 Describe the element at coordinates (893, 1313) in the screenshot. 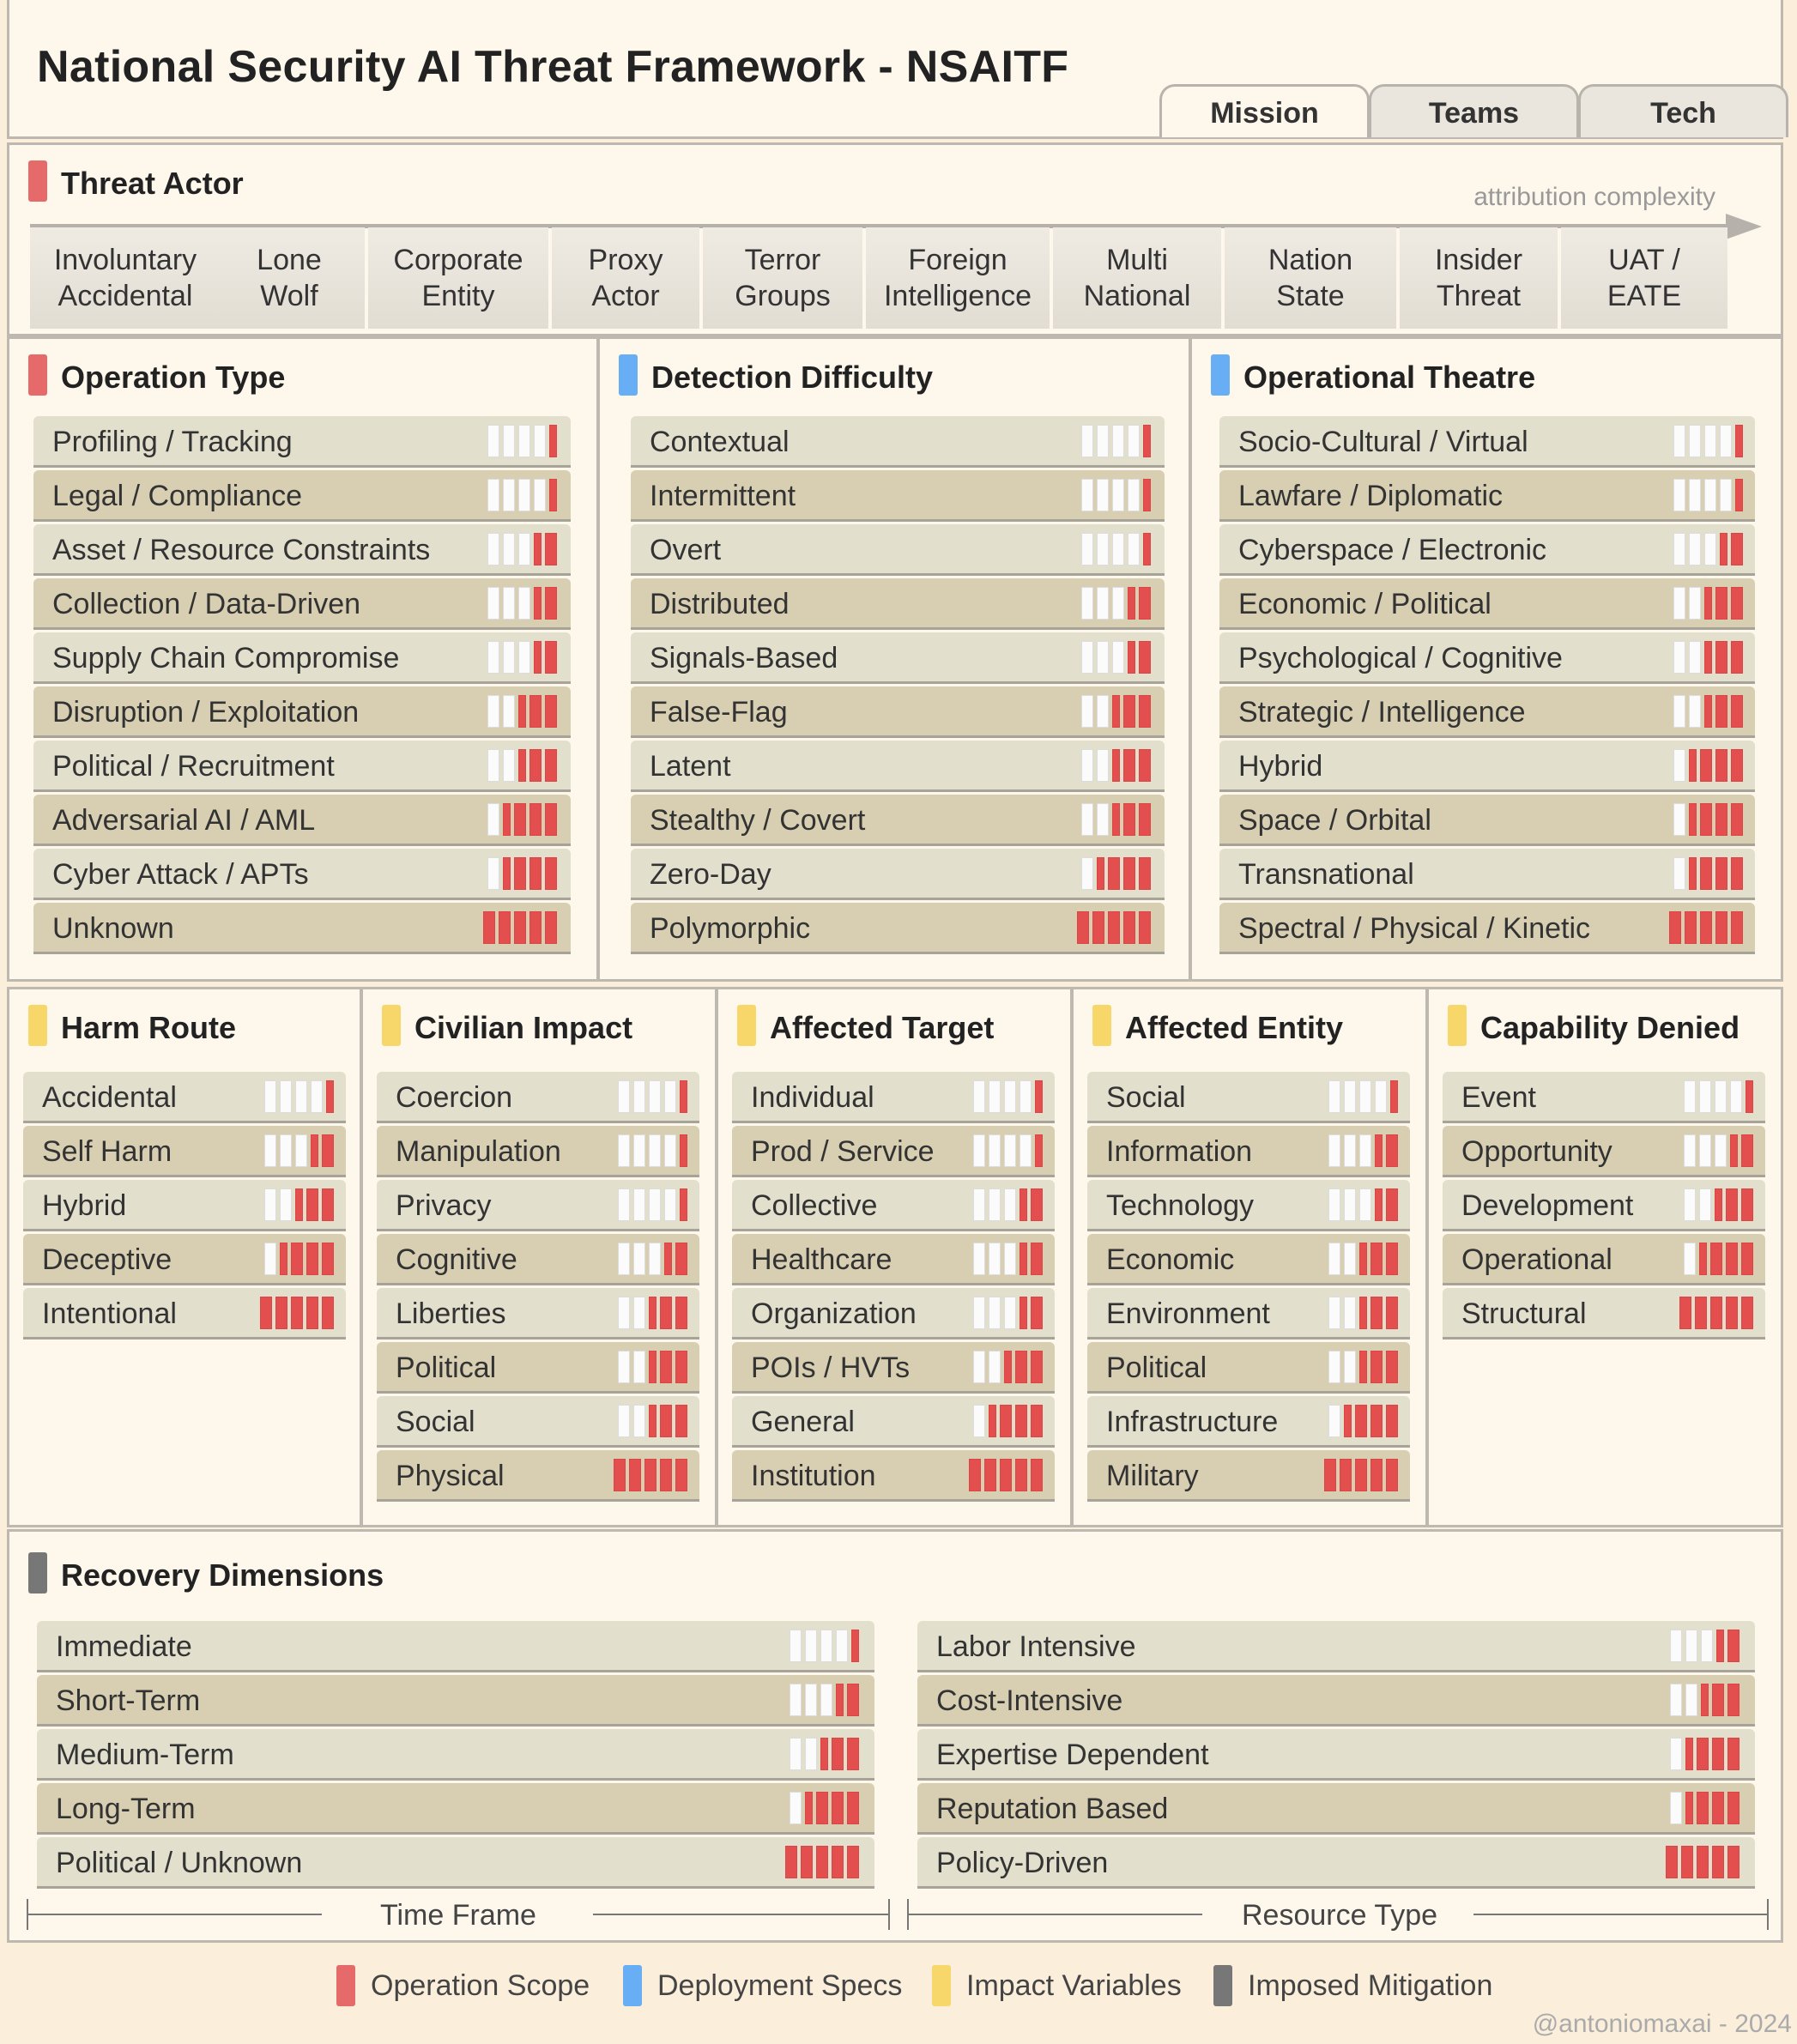

I see `list-item: Organization` at that location.